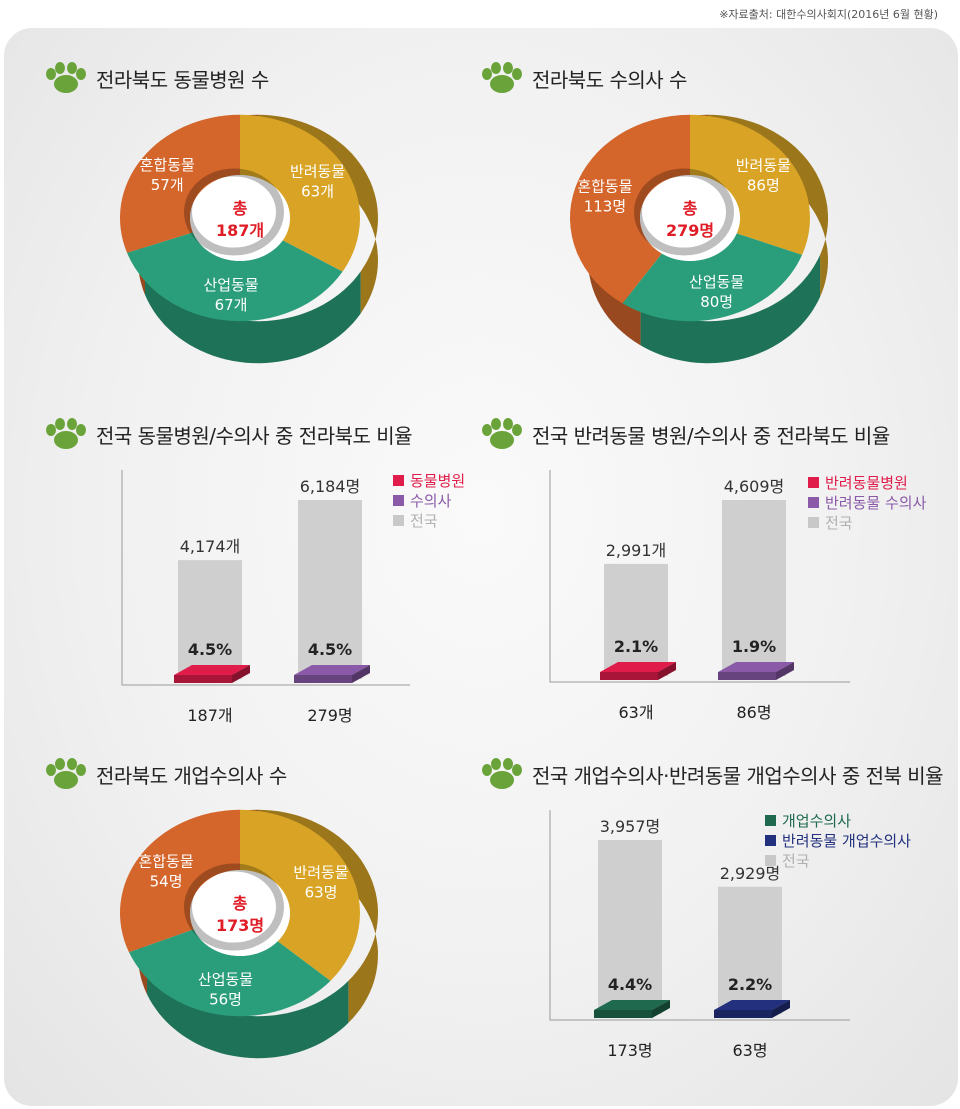 This screenshot has width=960, height=1109. What do you see at coordinates (753, 712) in the screenshot?
I see `bar-part-label: 86명` at bounding box center [753, 712].